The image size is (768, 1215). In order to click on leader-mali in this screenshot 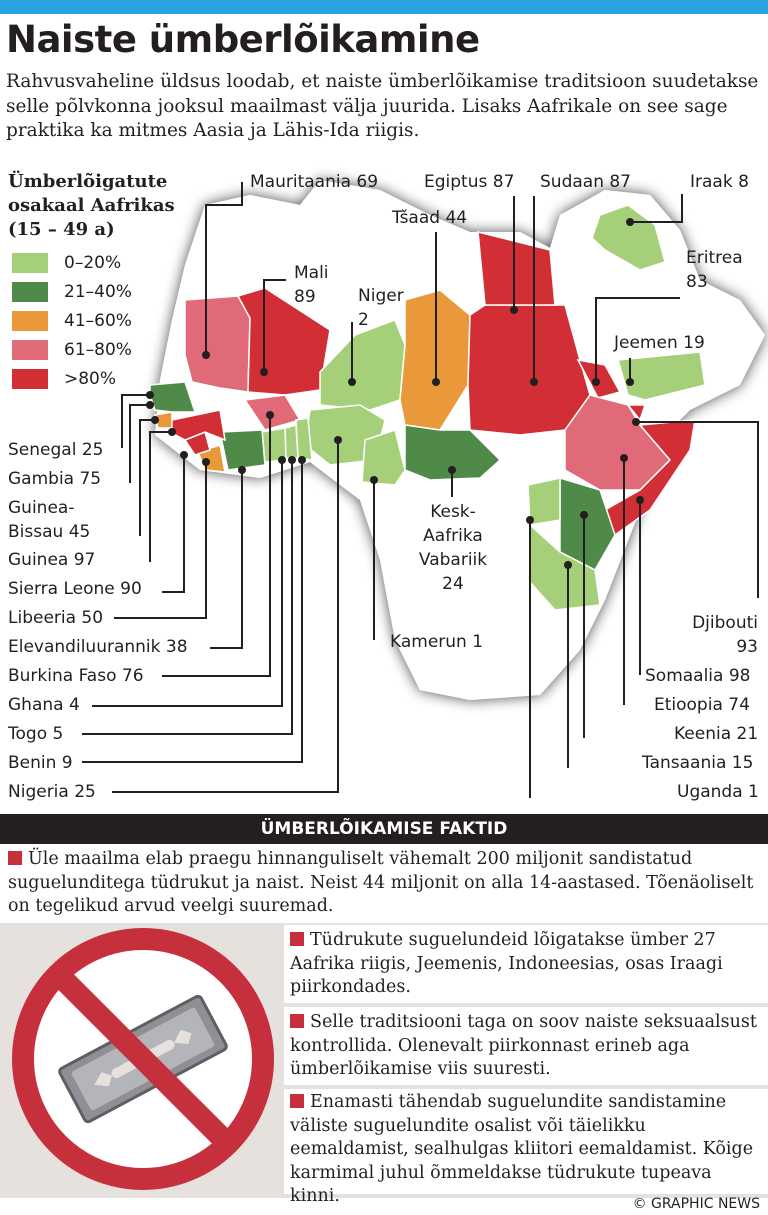, I will do `click(274, 325)`.